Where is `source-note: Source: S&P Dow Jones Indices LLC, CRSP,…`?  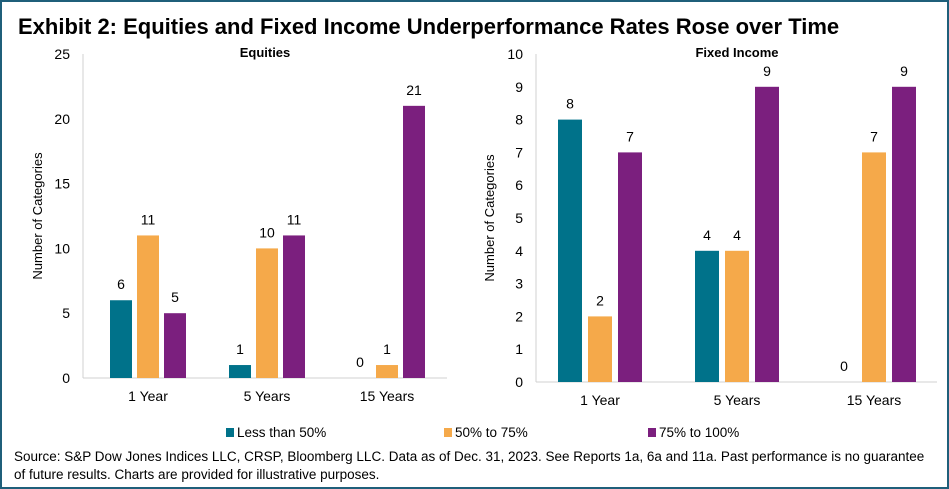 source-note: Source: S&P Dow Jones Indices LLC, CRSP,… is located at coordinates (469, 465).